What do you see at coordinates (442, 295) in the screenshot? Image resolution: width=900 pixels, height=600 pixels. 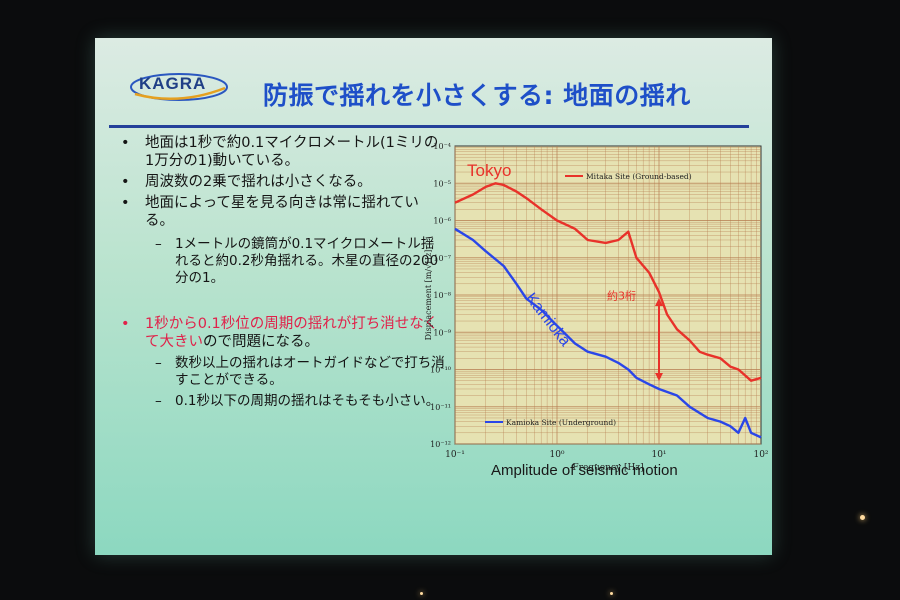 I see `y-tick-label: 10⁻⁸` at bounding box center [442, 295].